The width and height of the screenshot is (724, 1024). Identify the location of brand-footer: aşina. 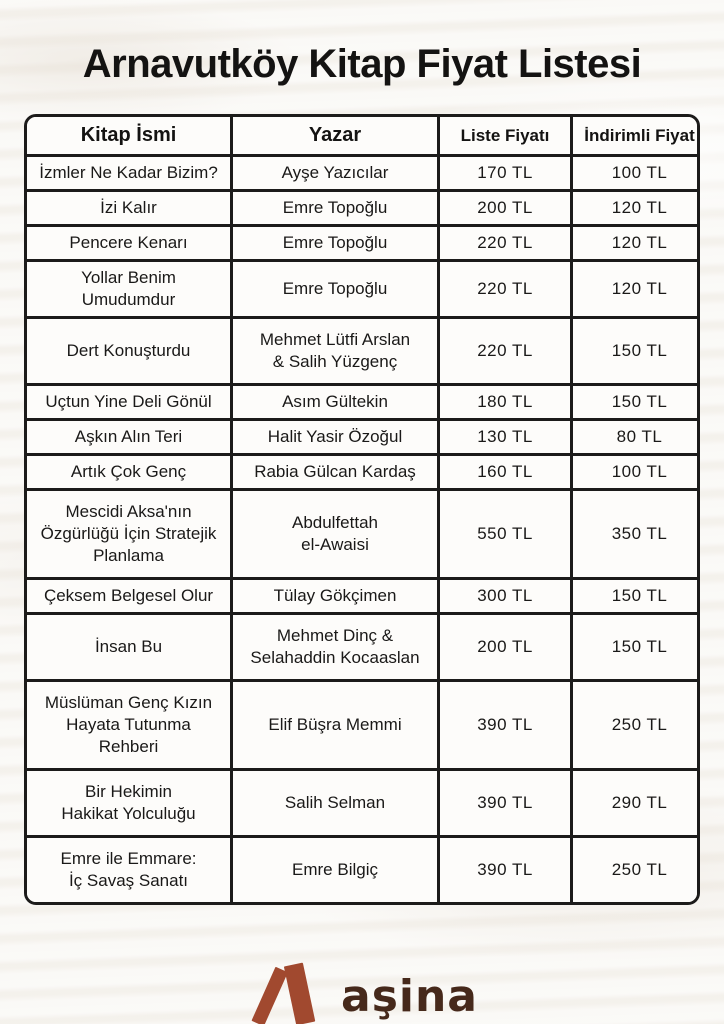
(362, 993).